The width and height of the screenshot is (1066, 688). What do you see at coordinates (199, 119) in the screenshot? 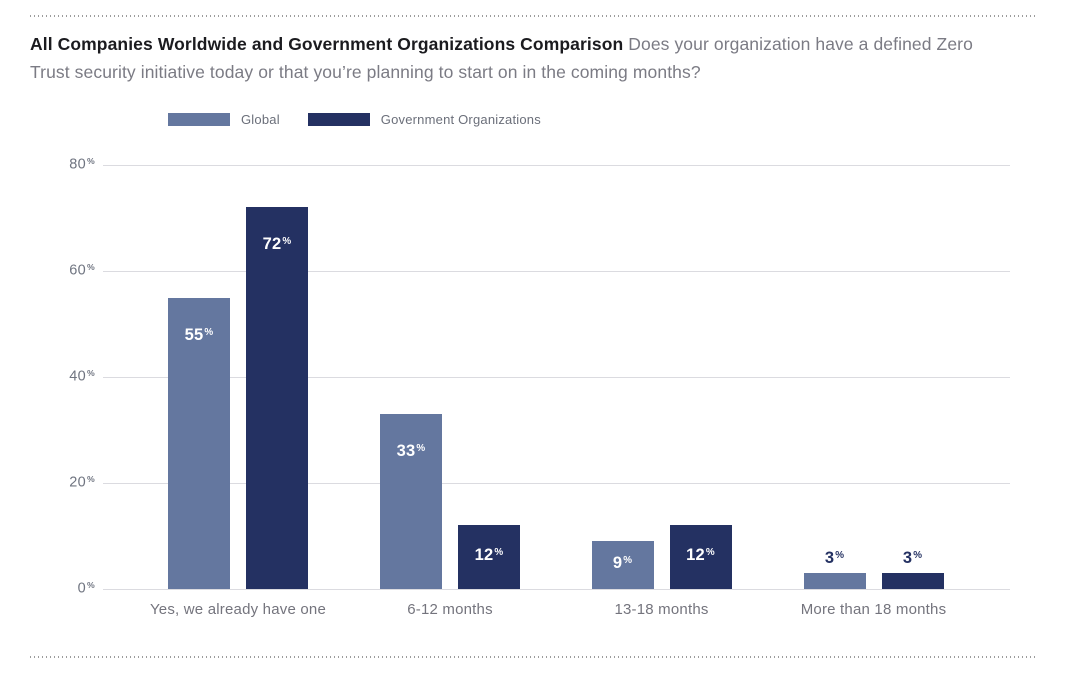
I see `legend-swatch-global` at bounding box center [199, 119].